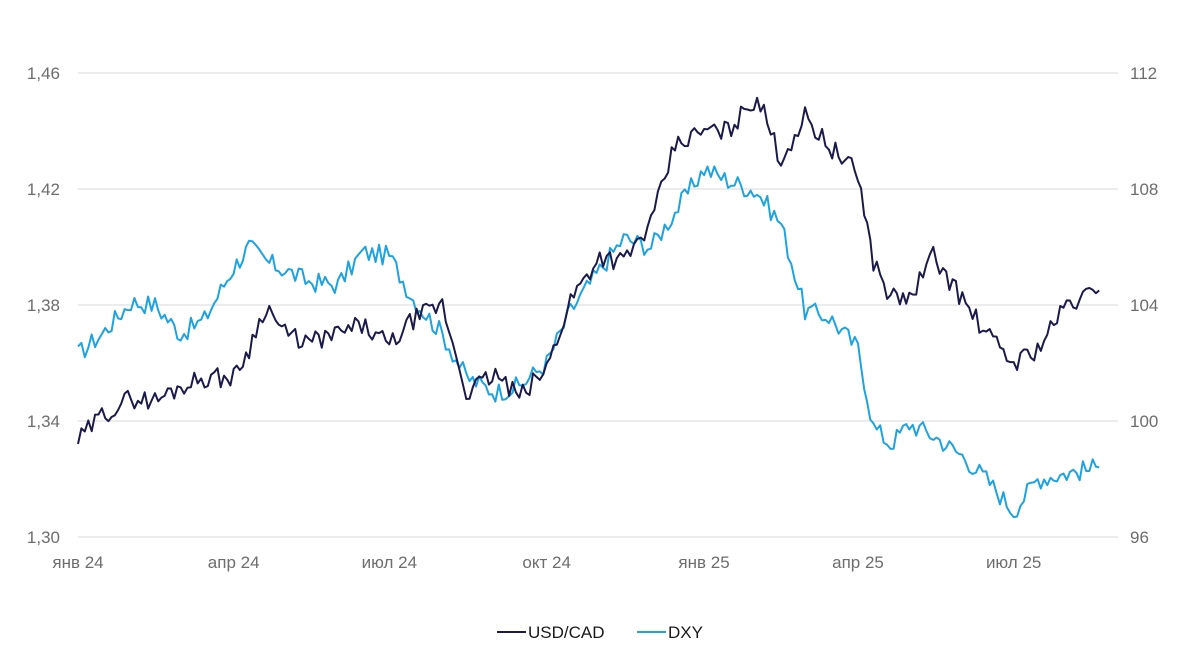 This screenshot has width=1200, height=656. Describe the element at coordinates (566, 632) in the screenshot. I see `legend-label-usdcad: USD/CAD` at that location.